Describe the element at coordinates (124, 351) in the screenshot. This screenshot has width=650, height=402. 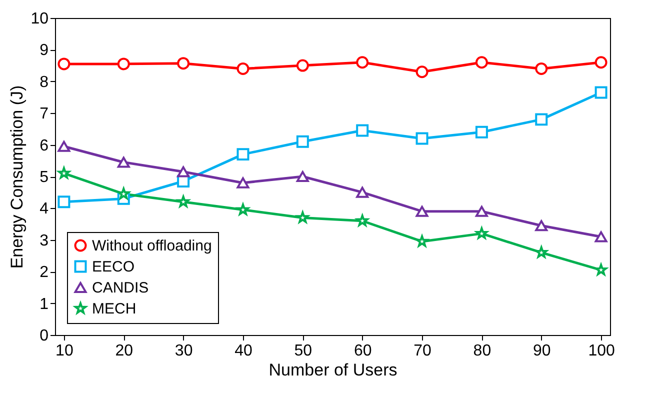
I see `x-tick-label: 20` at that location.